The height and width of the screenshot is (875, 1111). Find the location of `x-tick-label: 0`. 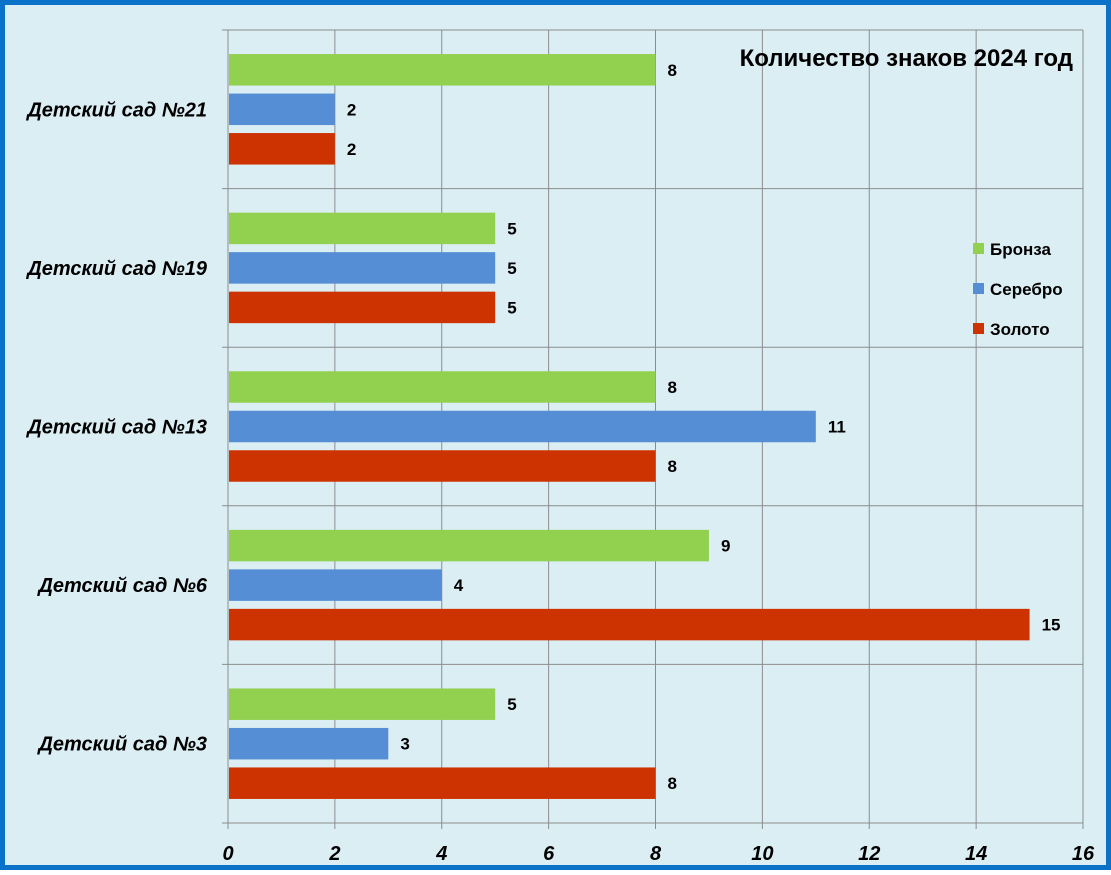

x-tick-label: 0 is located at coordinates (227, 854).